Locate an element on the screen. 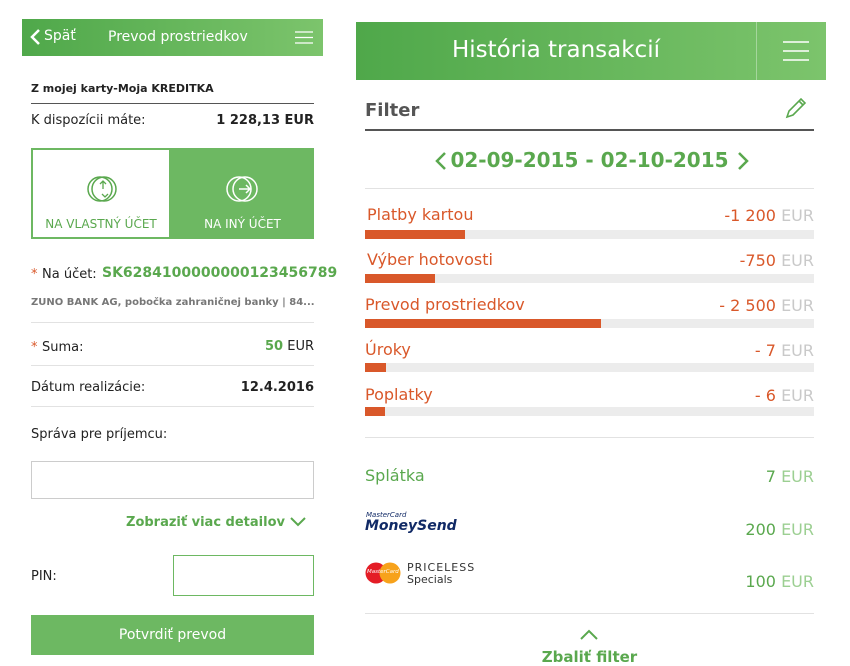 This screenshot has height=666, width=850. amount: 100 is located at coordinates (760, 581).